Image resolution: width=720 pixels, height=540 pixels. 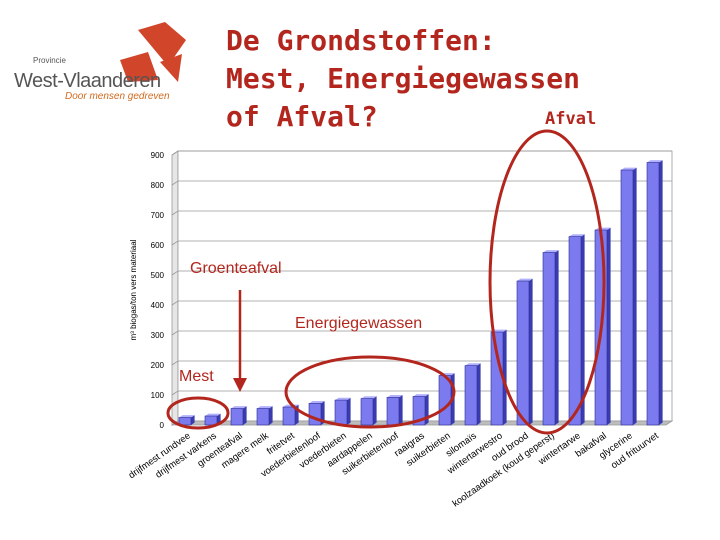 I want to click on logo-small-text: Provincie, so click(x=49, y=60).